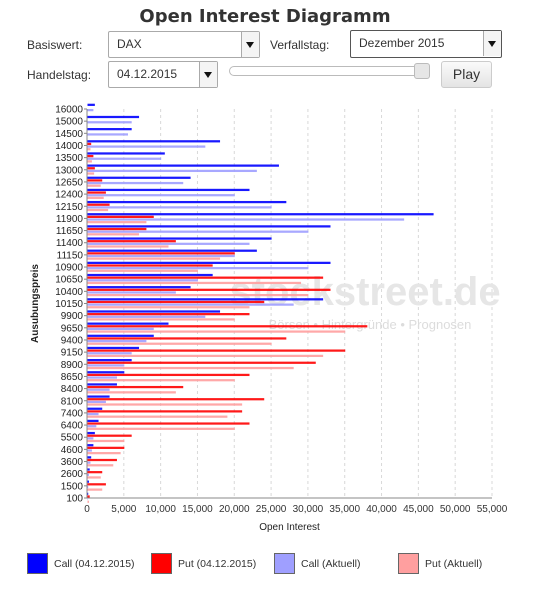  Describe the element at coordinates (208, 74) in the screenshot. I see `chevron-down-icon` at that location.